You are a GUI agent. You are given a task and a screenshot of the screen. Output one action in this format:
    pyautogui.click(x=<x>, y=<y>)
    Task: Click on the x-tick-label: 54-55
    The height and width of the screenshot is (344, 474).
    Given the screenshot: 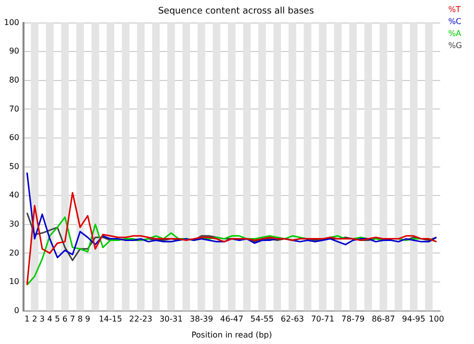 What is the action you would take?
    pyautogui.click(x=262, y=319)
    